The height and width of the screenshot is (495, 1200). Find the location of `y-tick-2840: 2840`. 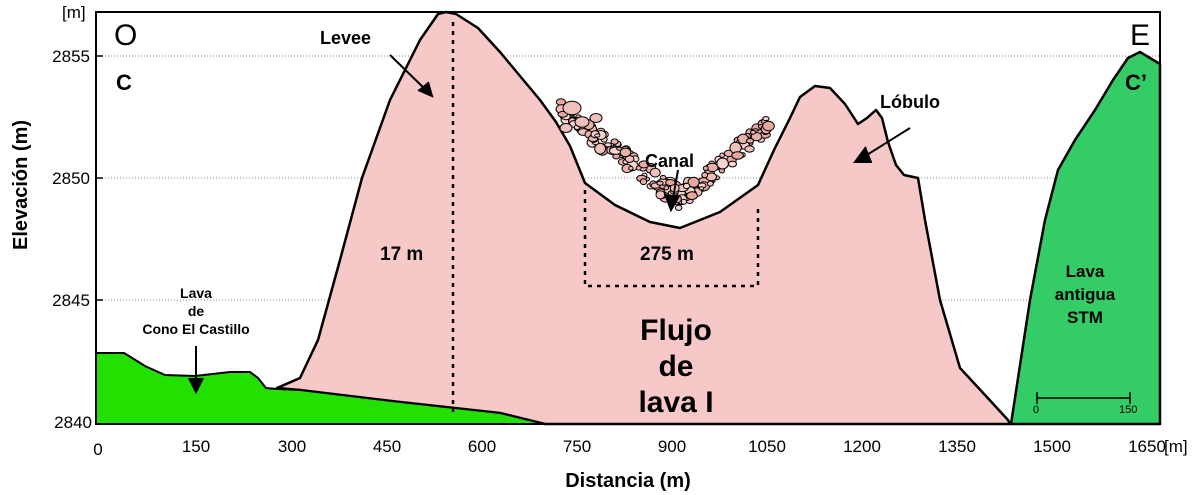

y-tick-2840: 2840 is located at coordinates (73, 422).